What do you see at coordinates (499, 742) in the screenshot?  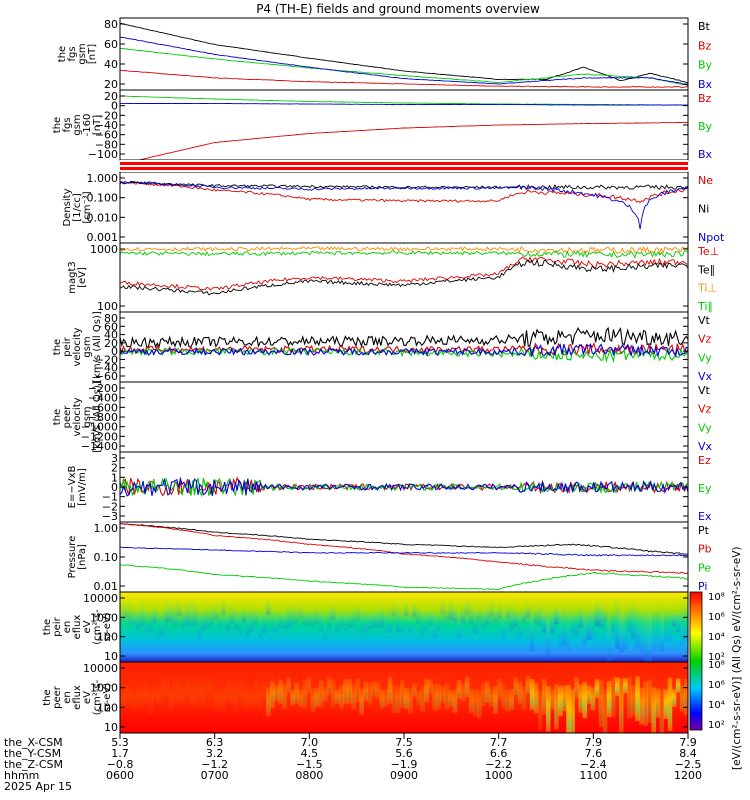 I see `xtick-label: 7.7` at bounding box center [499, 742].